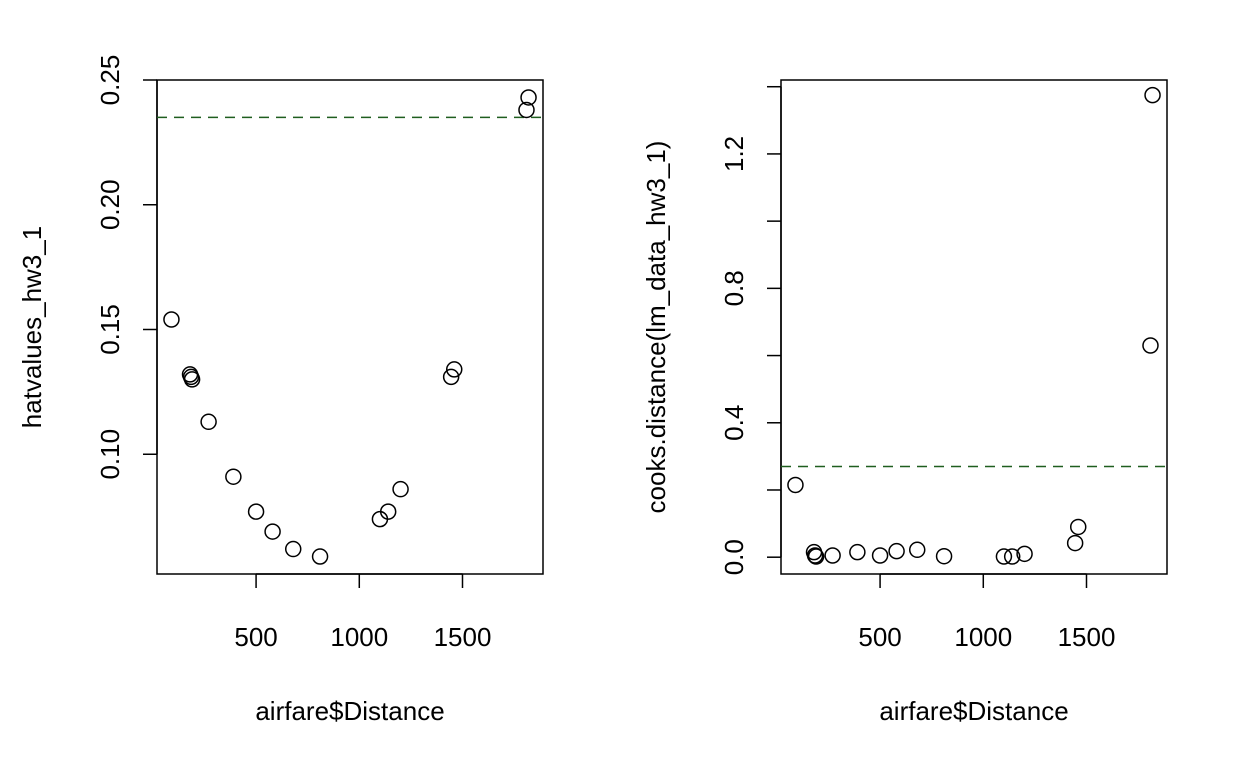  What do you see at coordinates (973, 711) in the screenshot?
I see `chart1-x-axis-label: airfare$Distance` at bounding box center [973, 711].